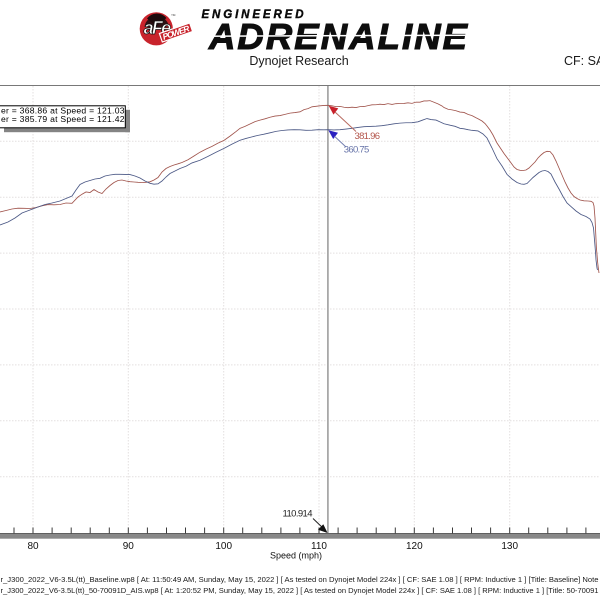 The width and height of the screenshot is (600, 605). I want to click on svg-text: er = 368.86 at Speed = 121.03, so click(63, 110).